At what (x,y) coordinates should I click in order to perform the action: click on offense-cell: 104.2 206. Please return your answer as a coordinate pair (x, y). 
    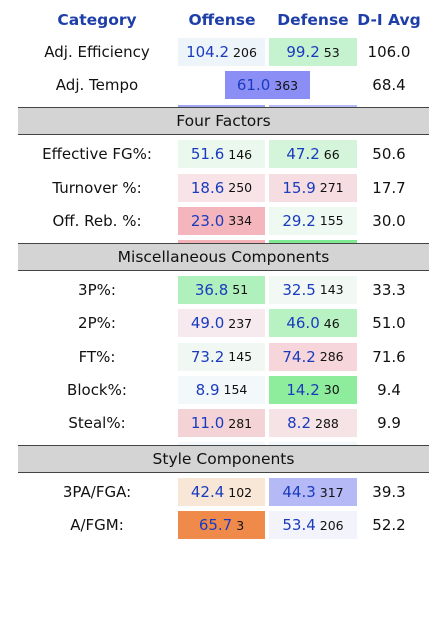
    Looking at the image, I should click on (221, 52).